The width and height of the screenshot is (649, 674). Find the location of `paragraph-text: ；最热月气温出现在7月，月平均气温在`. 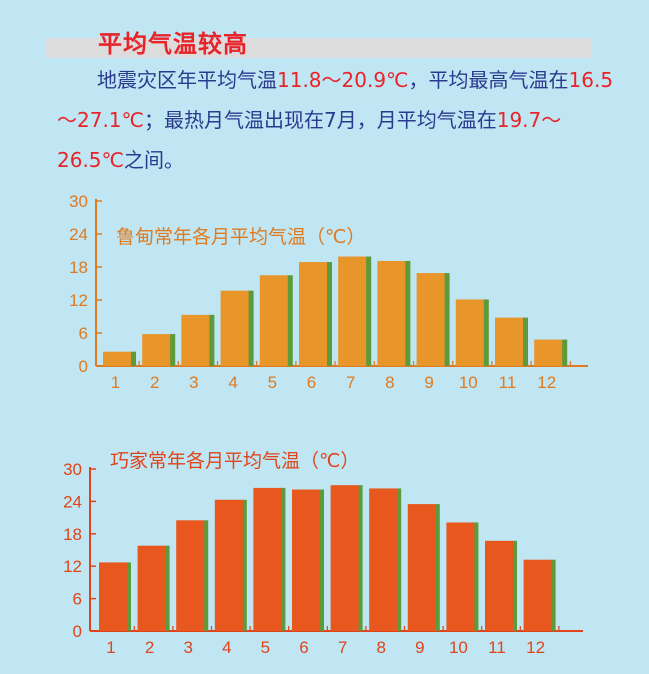

paragraph-text: ；最热月气温出现在7月，月平均气温在 is located at coordinates (320, 120).